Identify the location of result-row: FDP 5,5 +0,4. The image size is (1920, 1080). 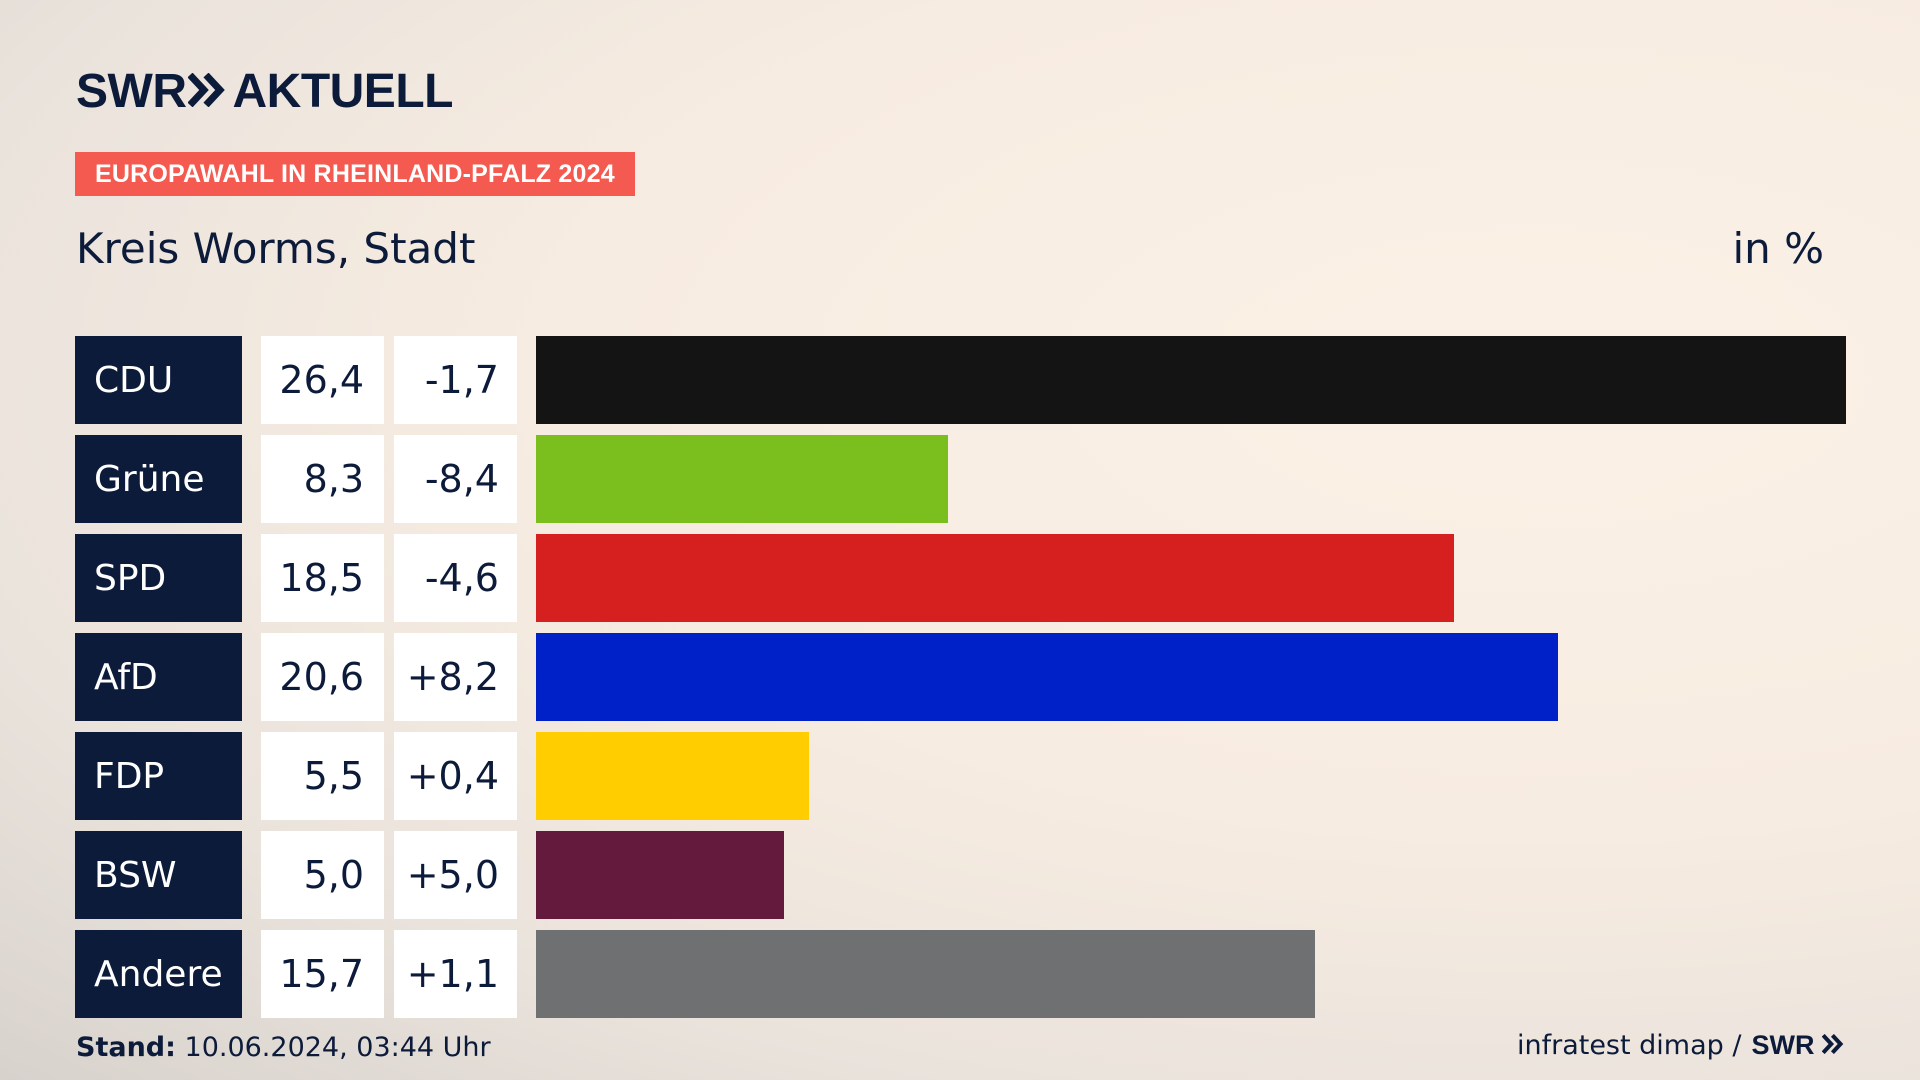
(961, 776).